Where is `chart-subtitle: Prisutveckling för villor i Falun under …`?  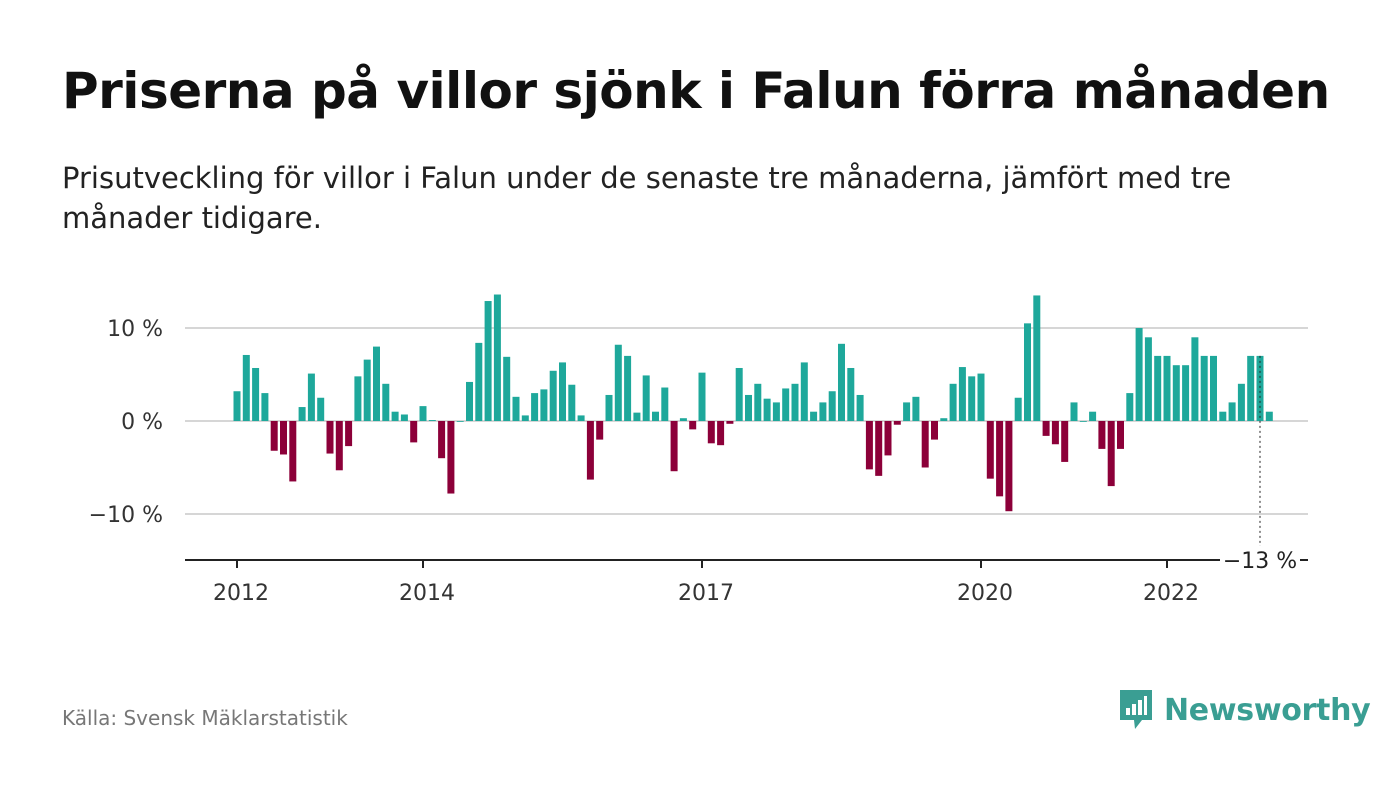
chart-subtitle: Prisutveckling för villor i Falun under … is located at coordinates (647, 198).